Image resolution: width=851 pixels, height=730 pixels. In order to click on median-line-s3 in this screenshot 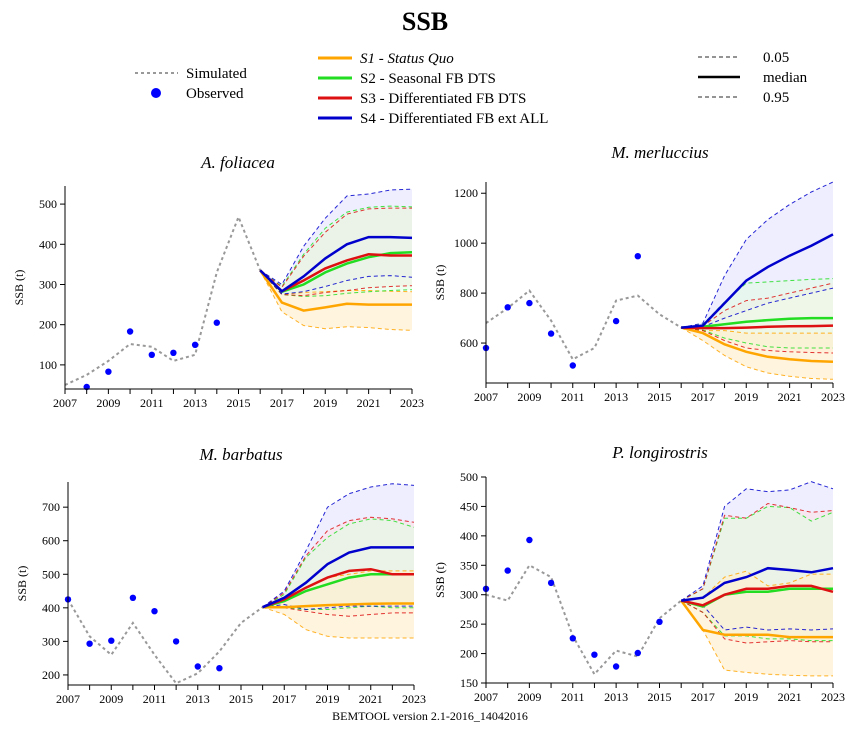, I will do `click(338, 588)`.